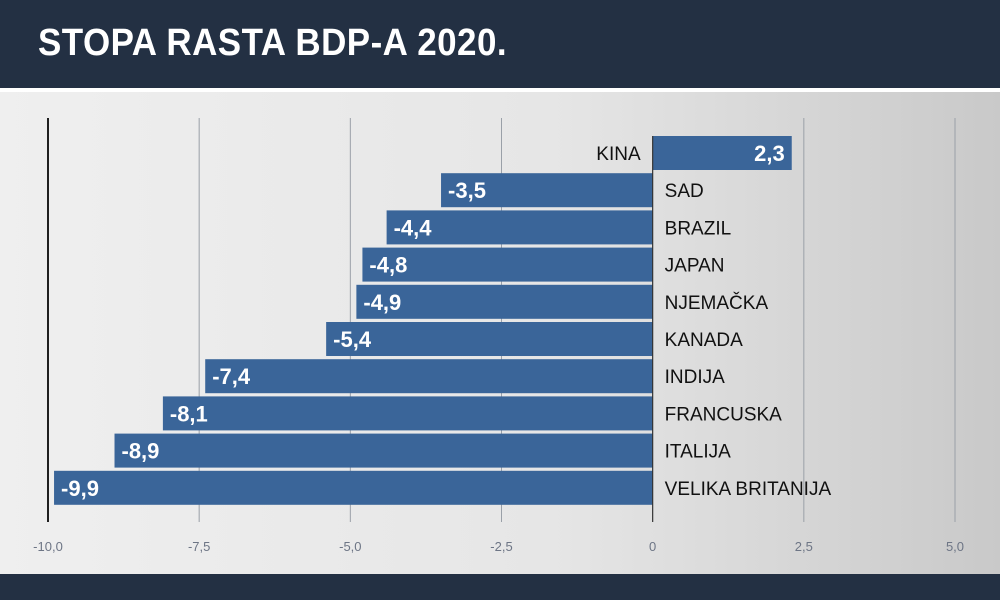 The width and height of the screenshot is (1000, 600). I want to click on bar-value-label: -9,9, so click(80, 488).